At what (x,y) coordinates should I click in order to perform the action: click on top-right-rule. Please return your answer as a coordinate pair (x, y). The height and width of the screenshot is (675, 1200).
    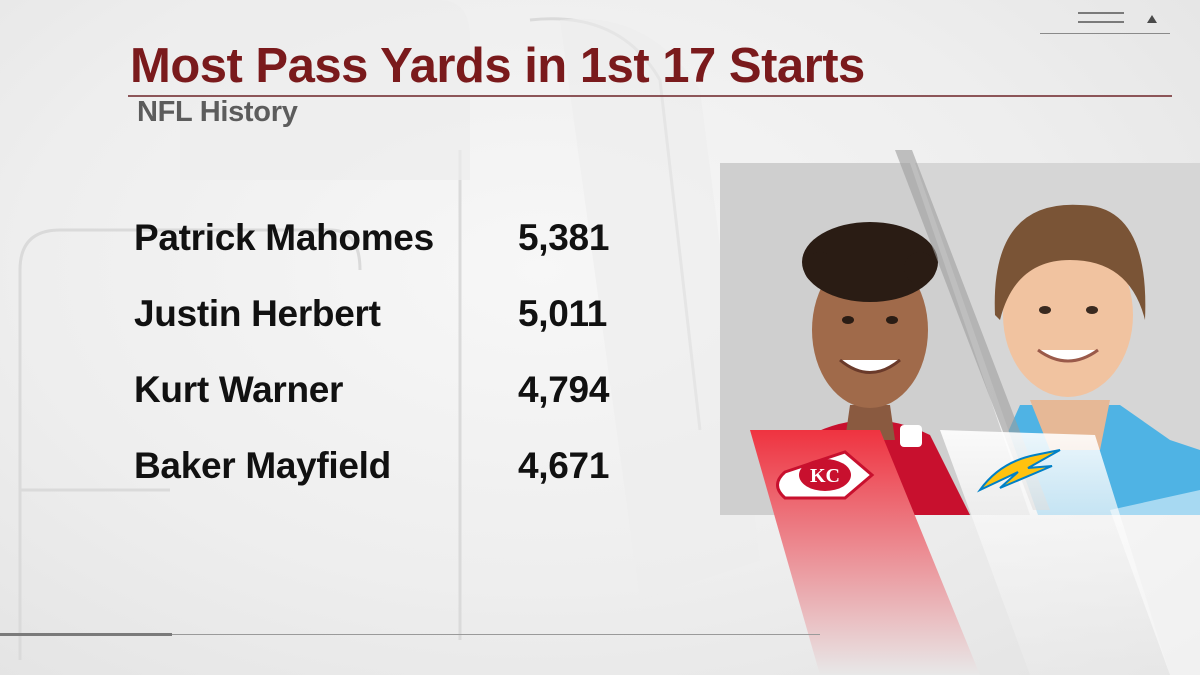
    Looking at the image, I should click on (1105, 33).